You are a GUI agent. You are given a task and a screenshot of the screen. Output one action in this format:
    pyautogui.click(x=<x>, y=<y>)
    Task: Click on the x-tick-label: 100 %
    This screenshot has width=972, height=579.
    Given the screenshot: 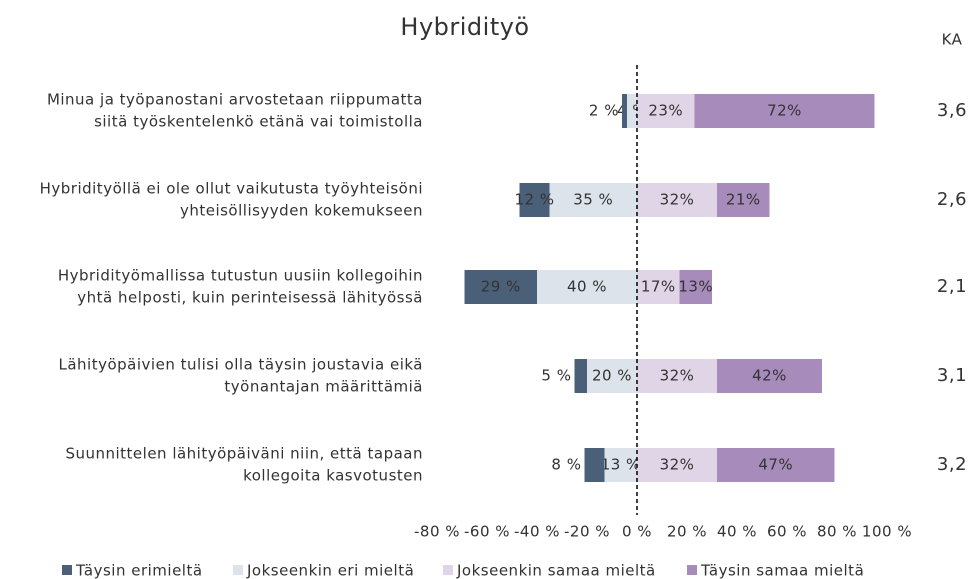 What is the action you would take?
    pyautogui.click(x=887, y=532)
    